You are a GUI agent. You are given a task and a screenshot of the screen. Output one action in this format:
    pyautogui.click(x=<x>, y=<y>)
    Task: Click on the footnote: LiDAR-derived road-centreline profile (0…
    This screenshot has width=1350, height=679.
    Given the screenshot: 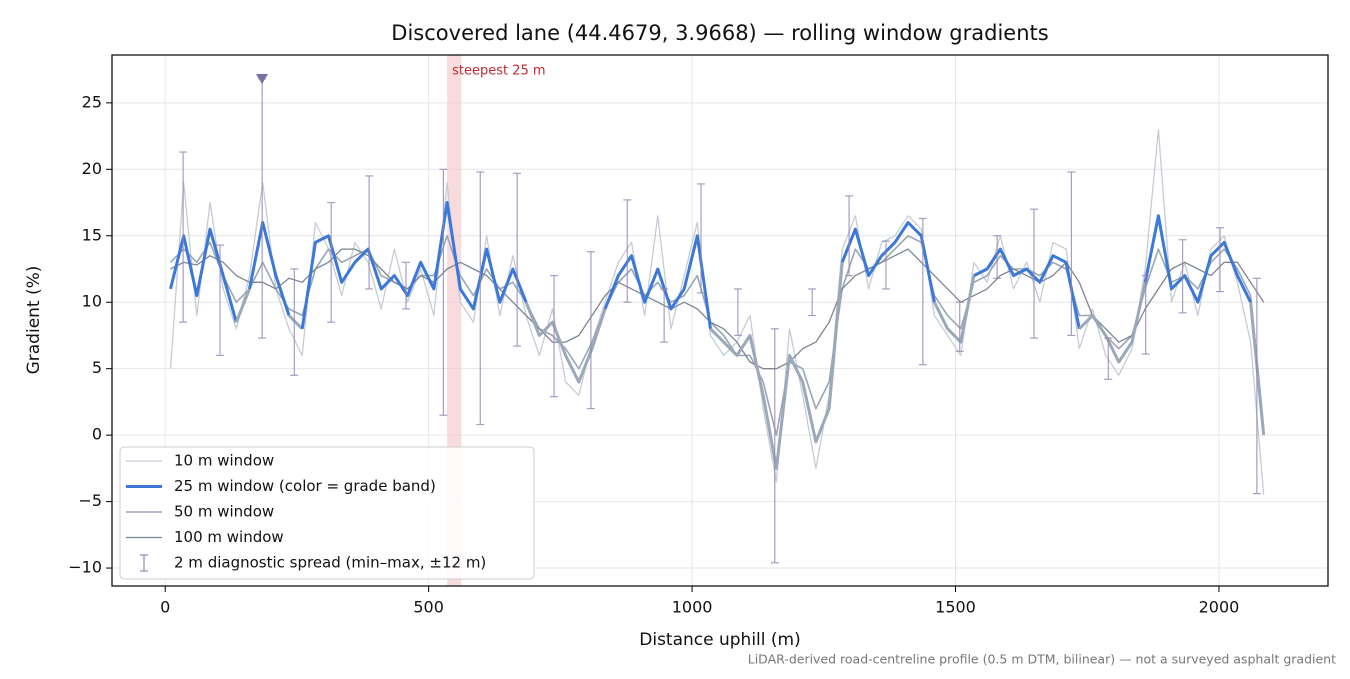 What is the action you would take?
    pyautogui.click(x=1042, y=659)
    